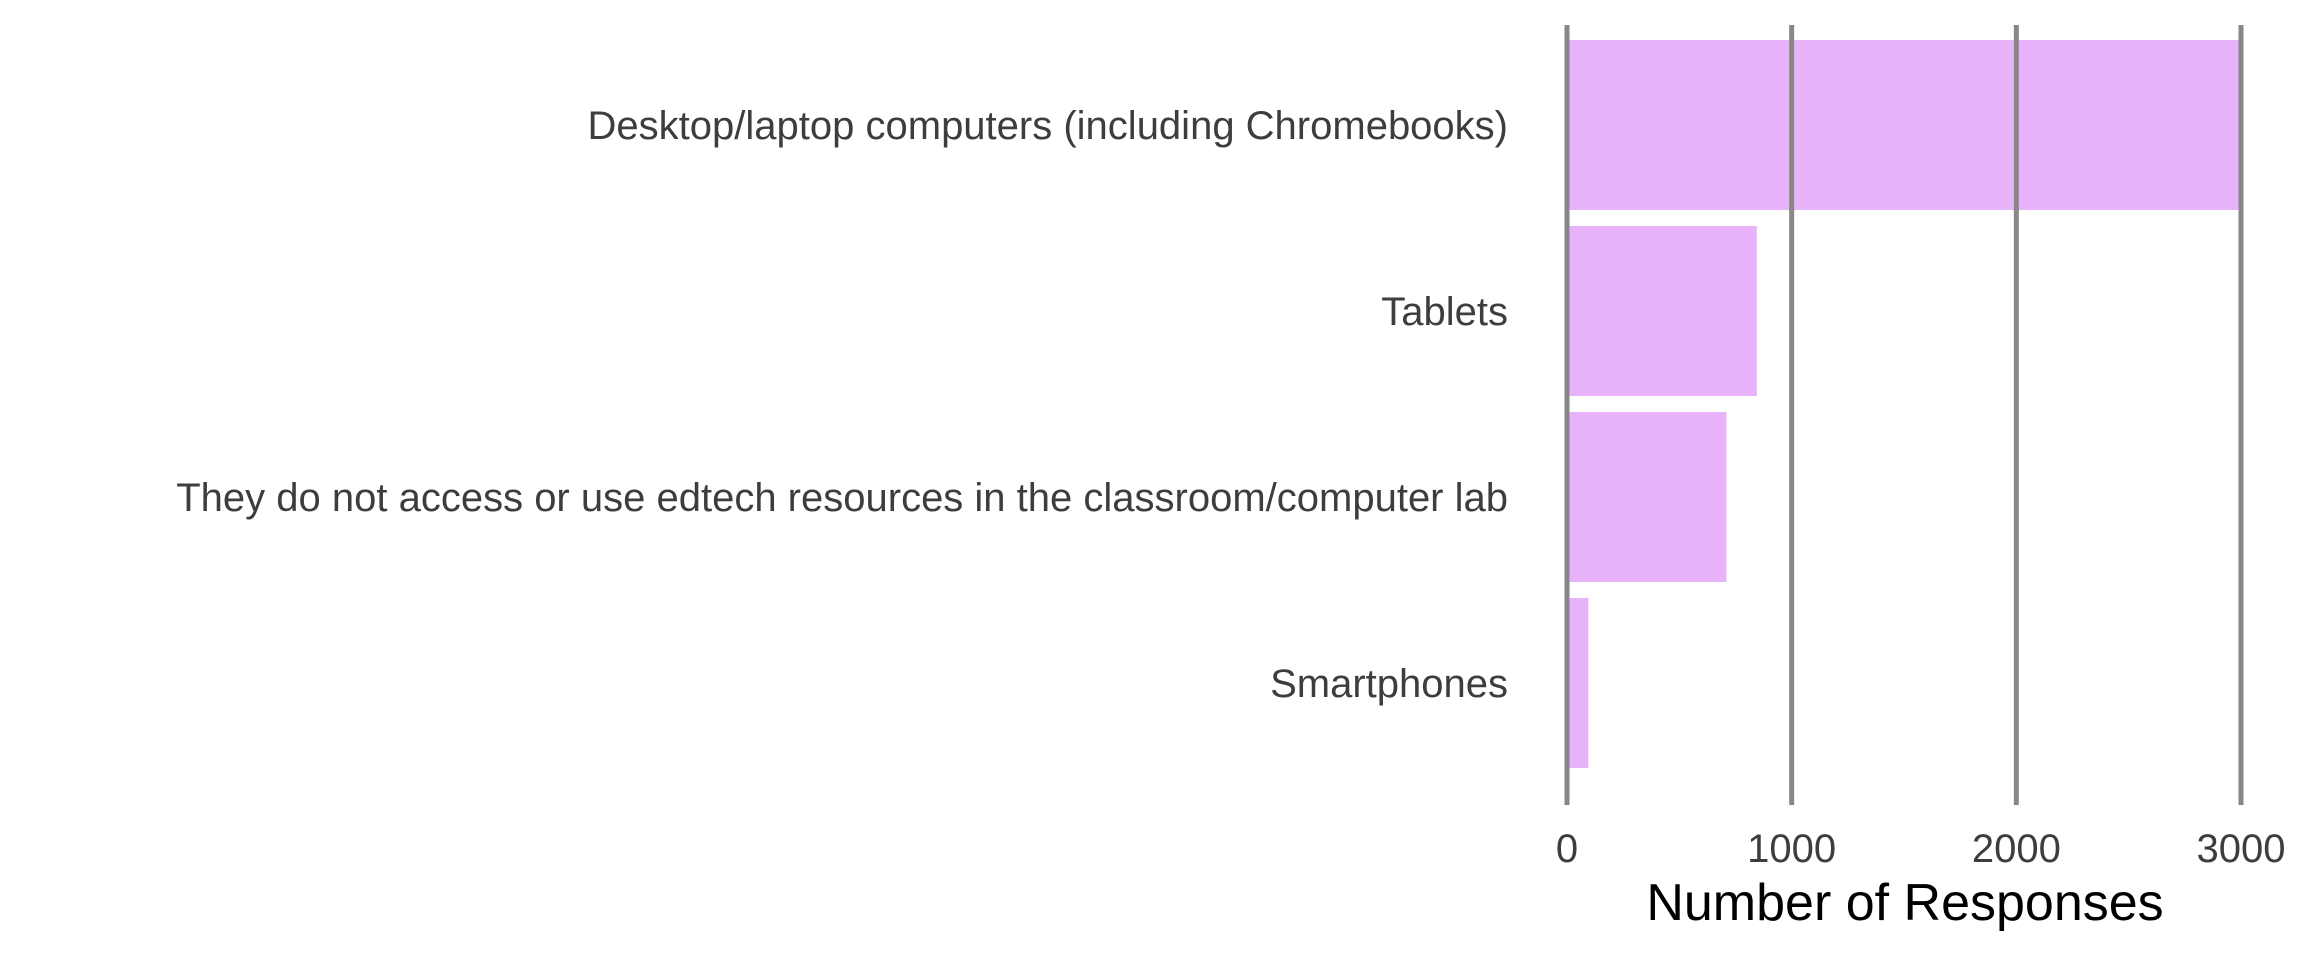 The width and height of the screenshot is (2304, 960). Describe the element at coordinates (1389, 684) in the screenshot. I see `category-label-3: Smartphones` at that location.